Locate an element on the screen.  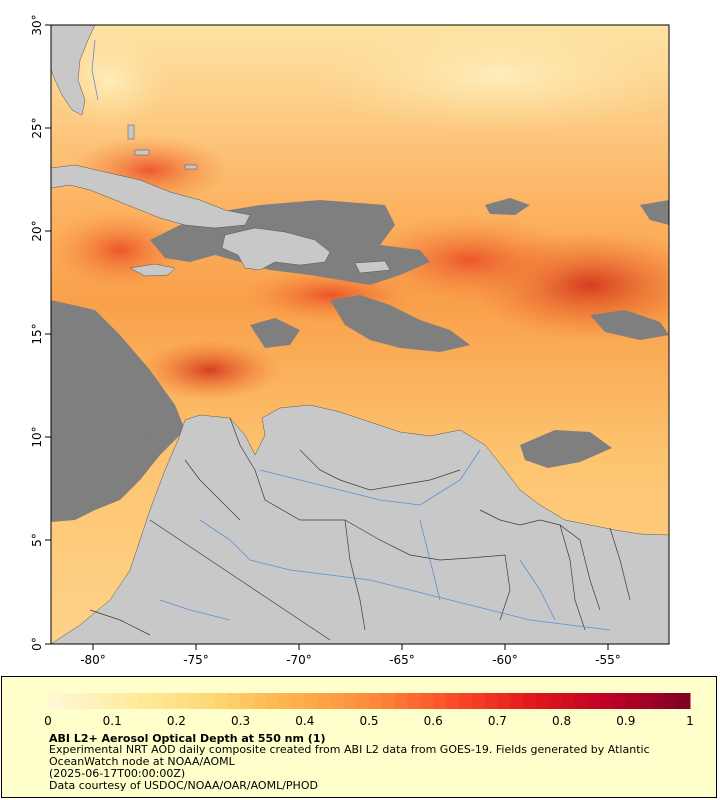
colorbar: 0 0.1 0.2 0.3 0.4 0.5 0.6 0.7 0.8 0.9 1 is located at coordinates (369, 710).